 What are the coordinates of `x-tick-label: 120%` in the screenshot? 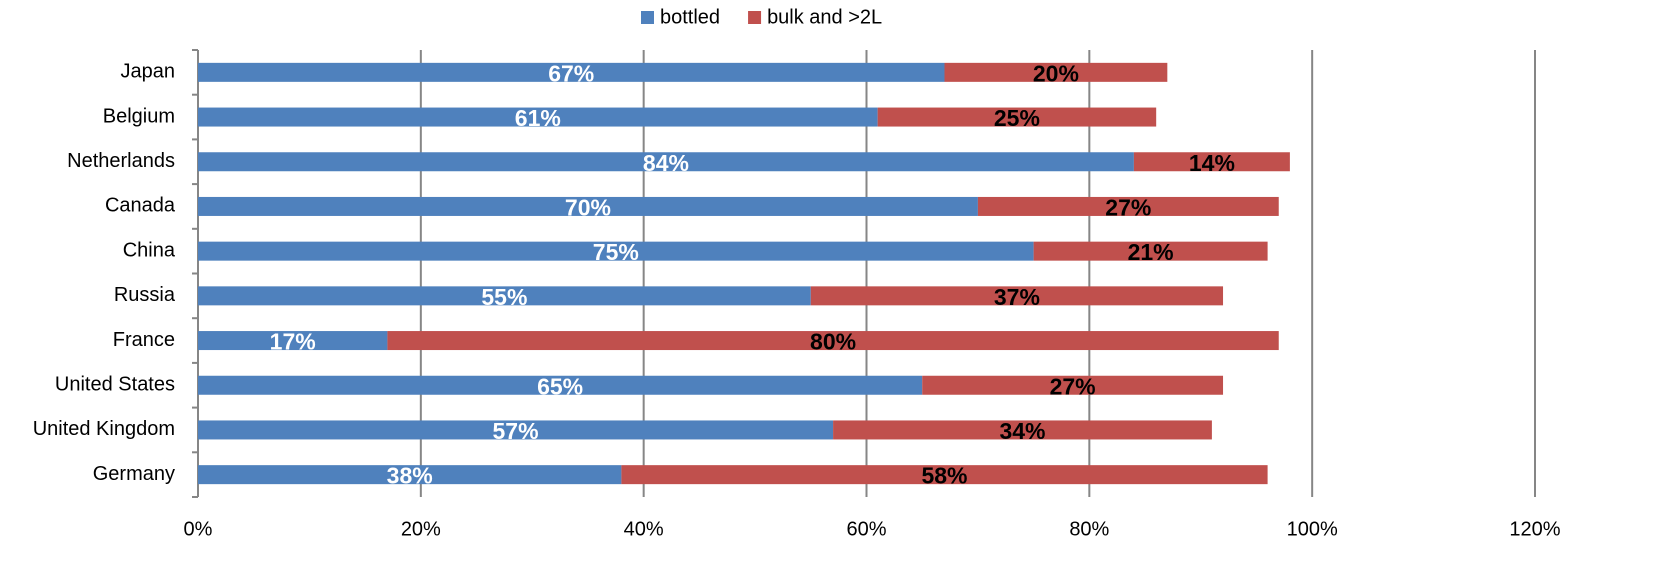 It's located at (1534, 529).